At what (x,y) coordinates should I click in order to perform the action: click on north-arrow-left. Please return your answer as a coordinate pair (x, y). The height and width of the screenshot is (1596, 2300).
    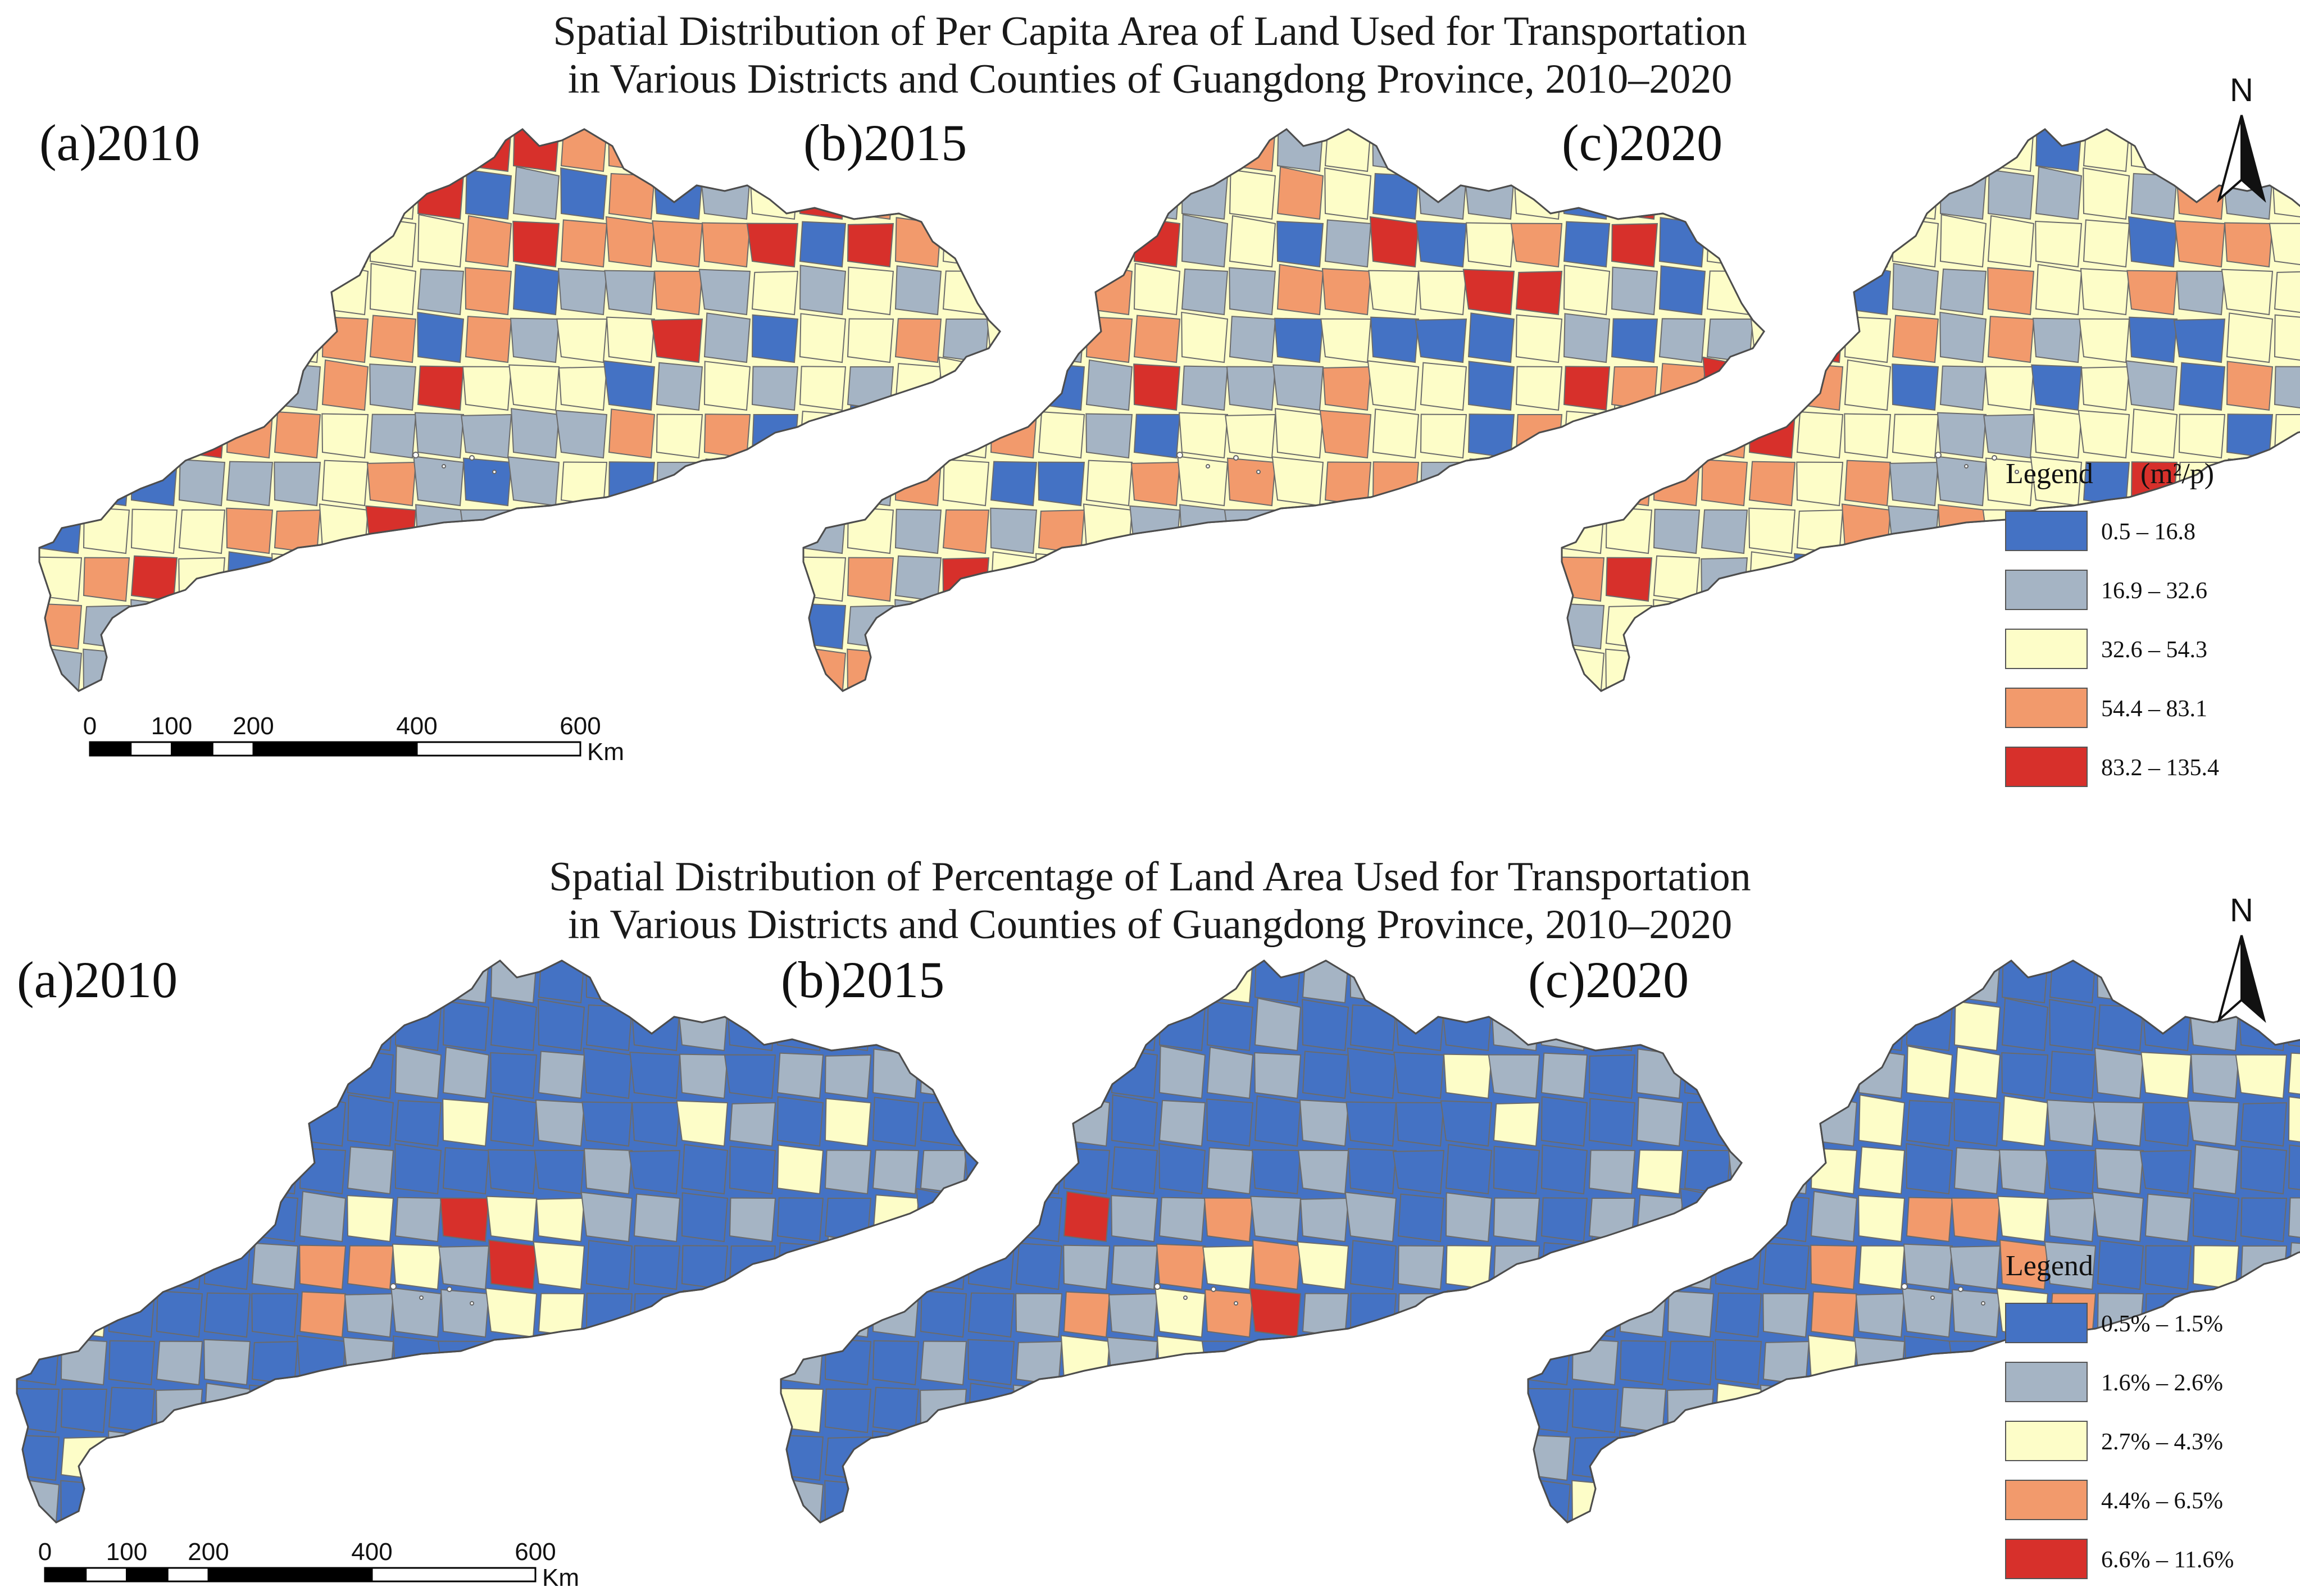
    Looking at the image, I should click on (2230, 979).